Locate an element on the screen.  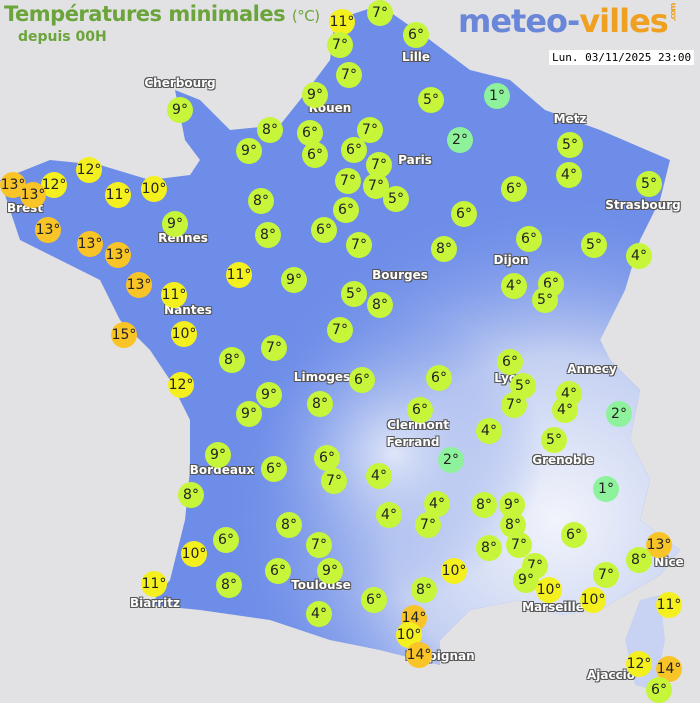
temperature-marker: 15° is located at coordinates (124, 335).